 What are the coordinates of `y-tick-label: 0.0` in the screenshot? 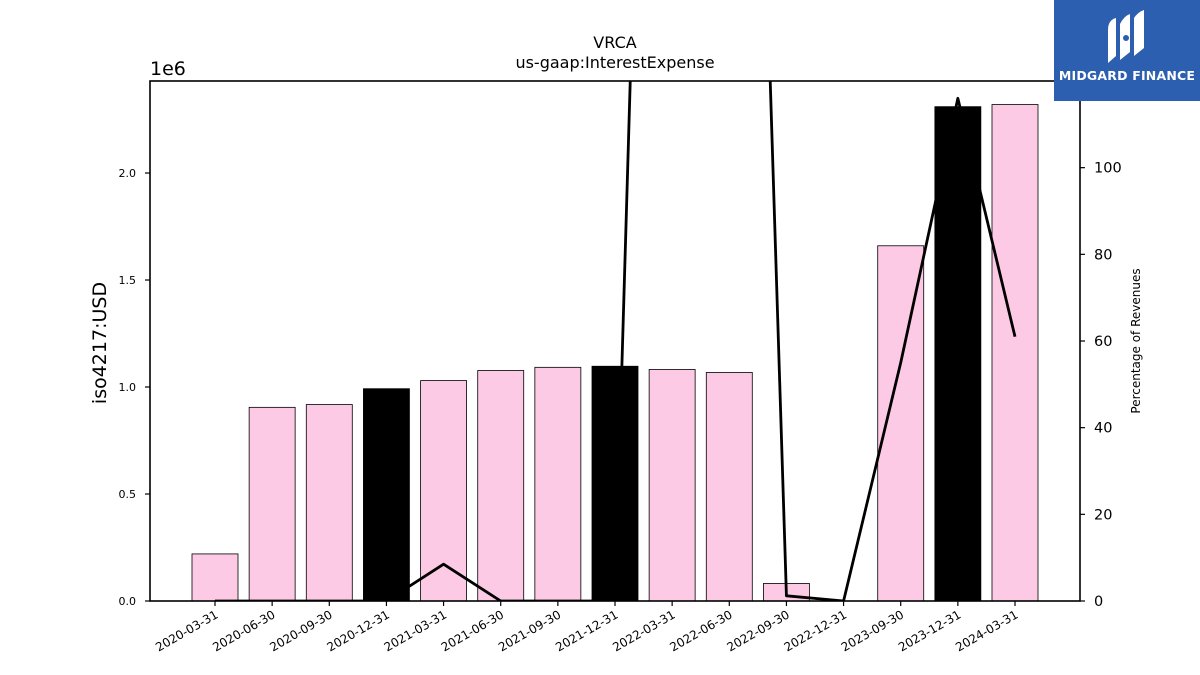 It's located at (128, 601).